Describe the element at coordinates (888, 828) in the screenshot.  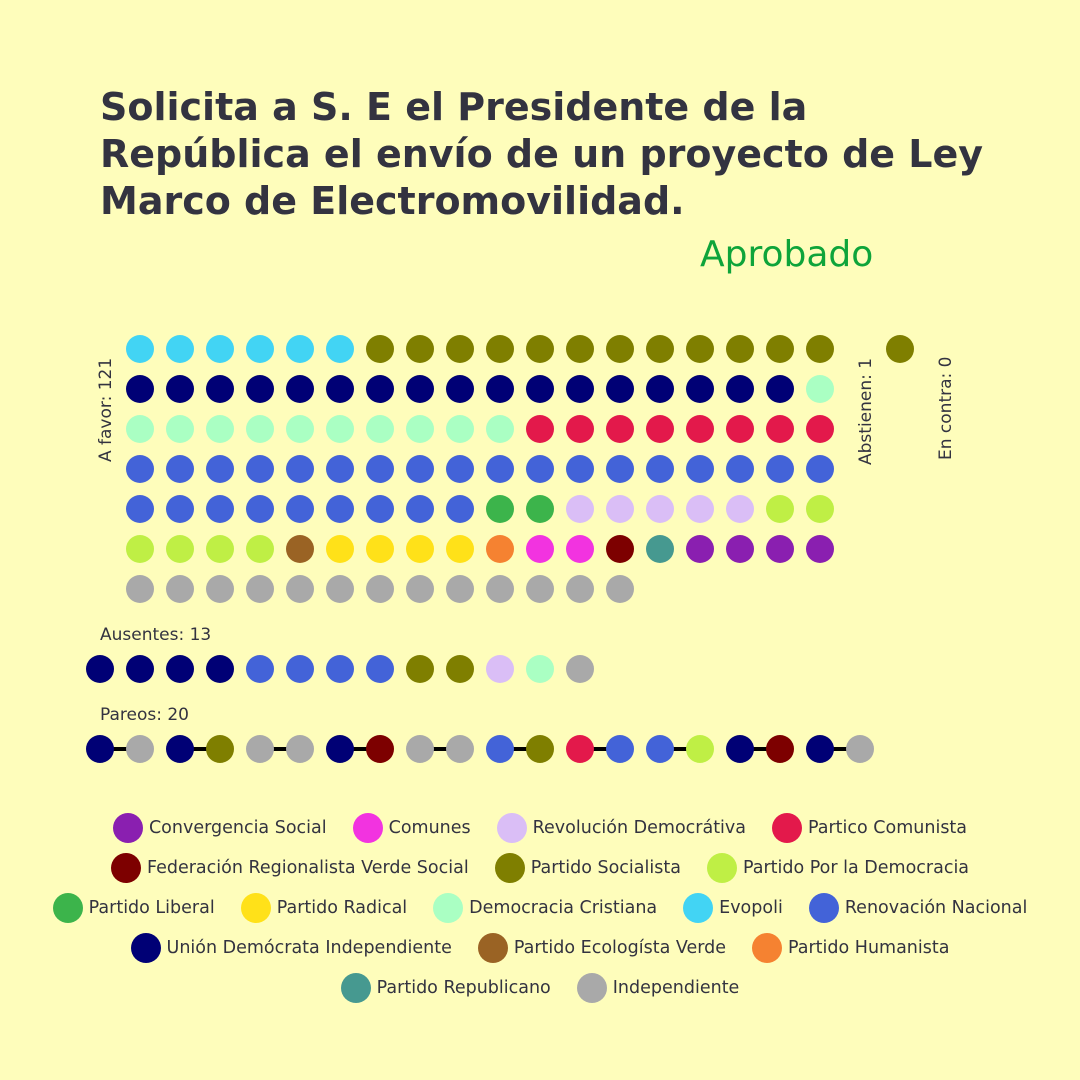
I see `legend-label: Partico Comunista` at that location.